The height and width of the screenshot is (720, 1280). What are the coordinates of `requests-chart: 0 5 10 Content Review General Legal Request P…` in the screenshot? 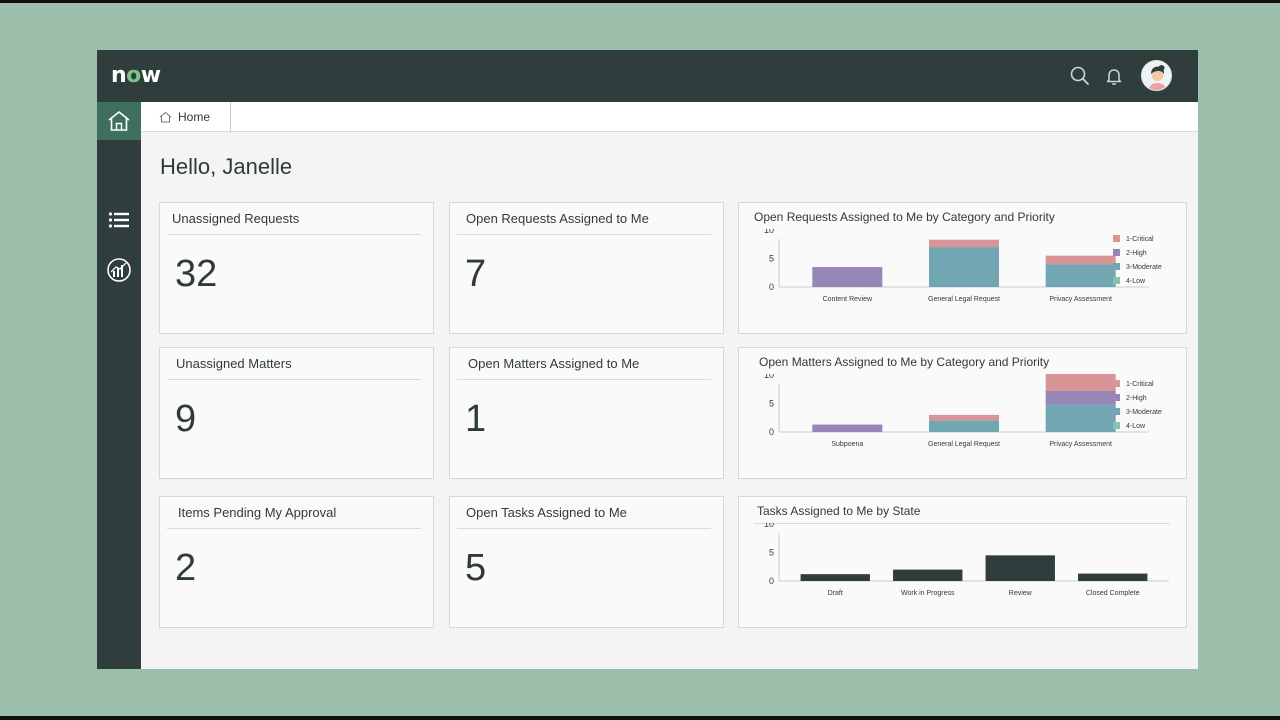 It's located at (963, 266).